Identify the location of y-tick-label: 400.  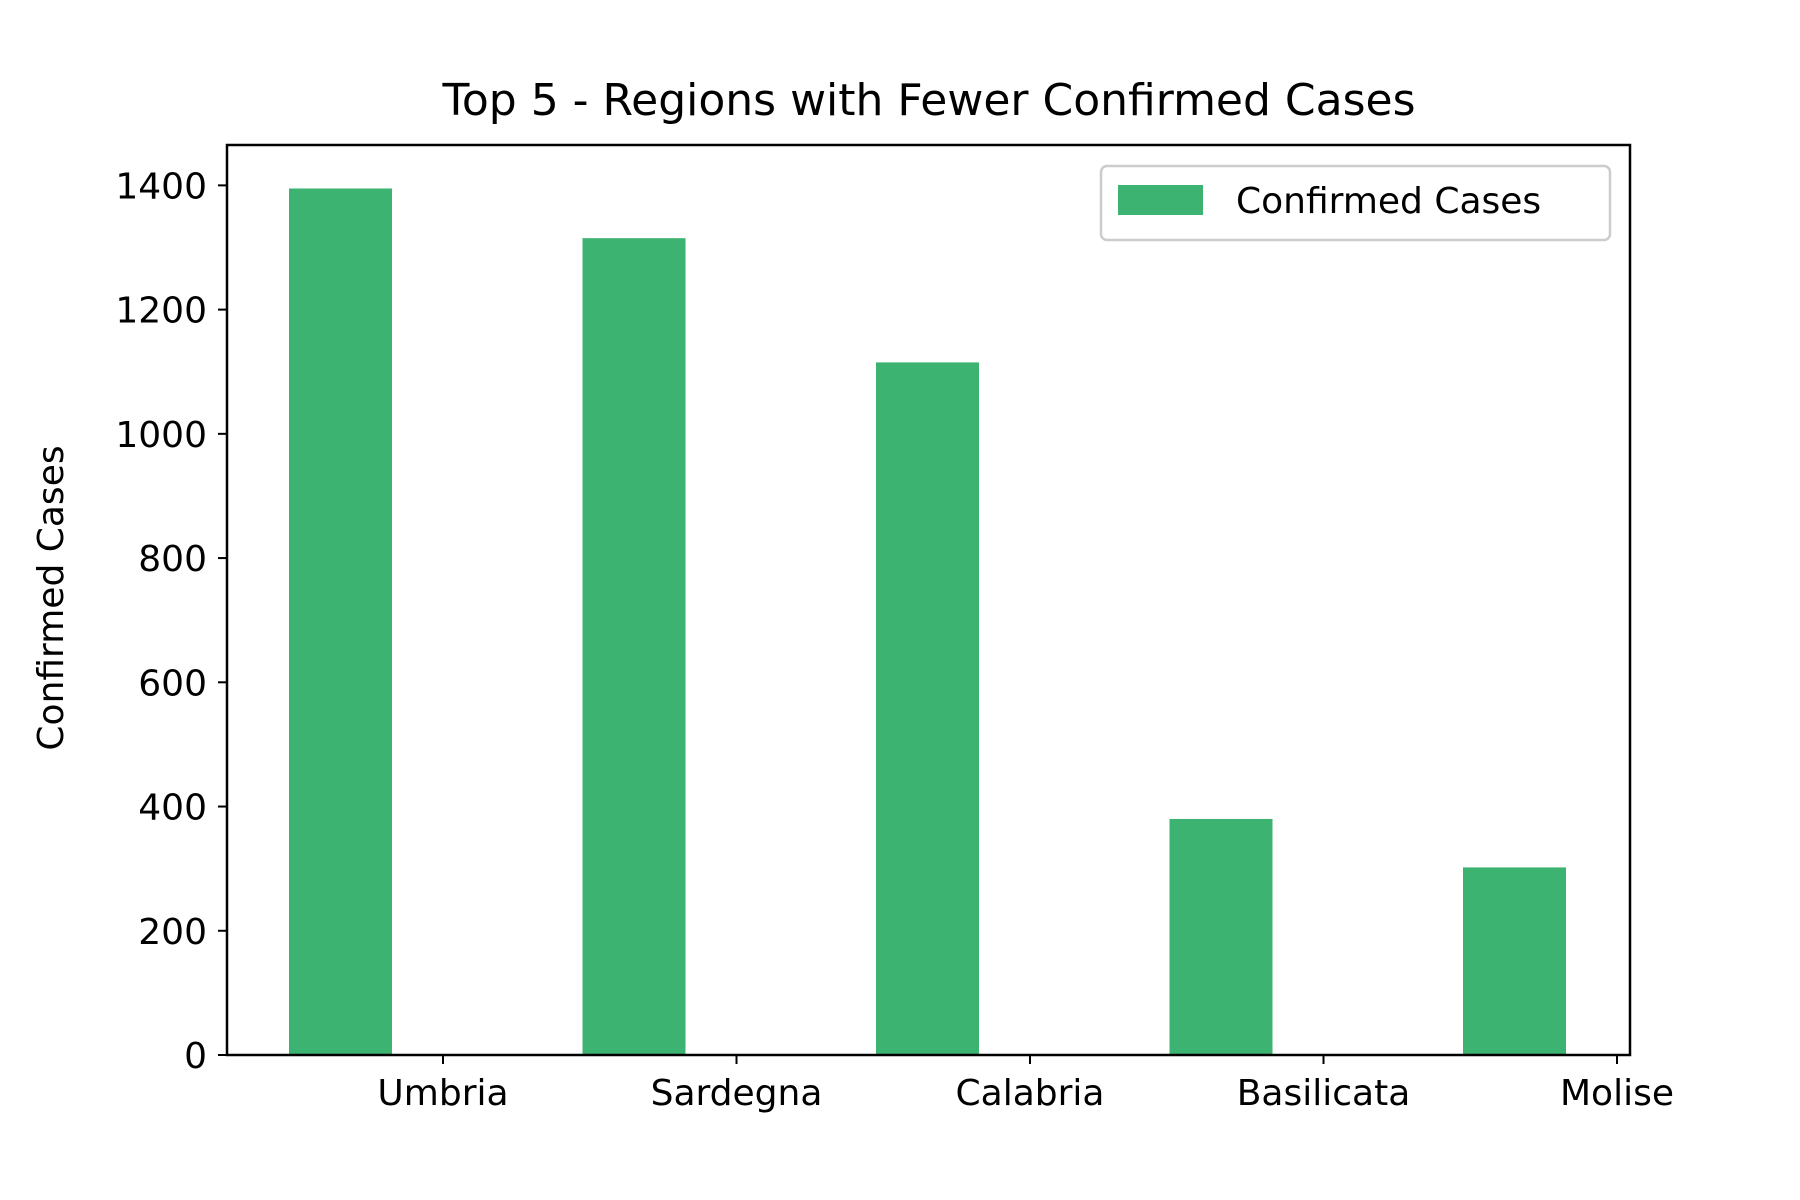
(172, 808).